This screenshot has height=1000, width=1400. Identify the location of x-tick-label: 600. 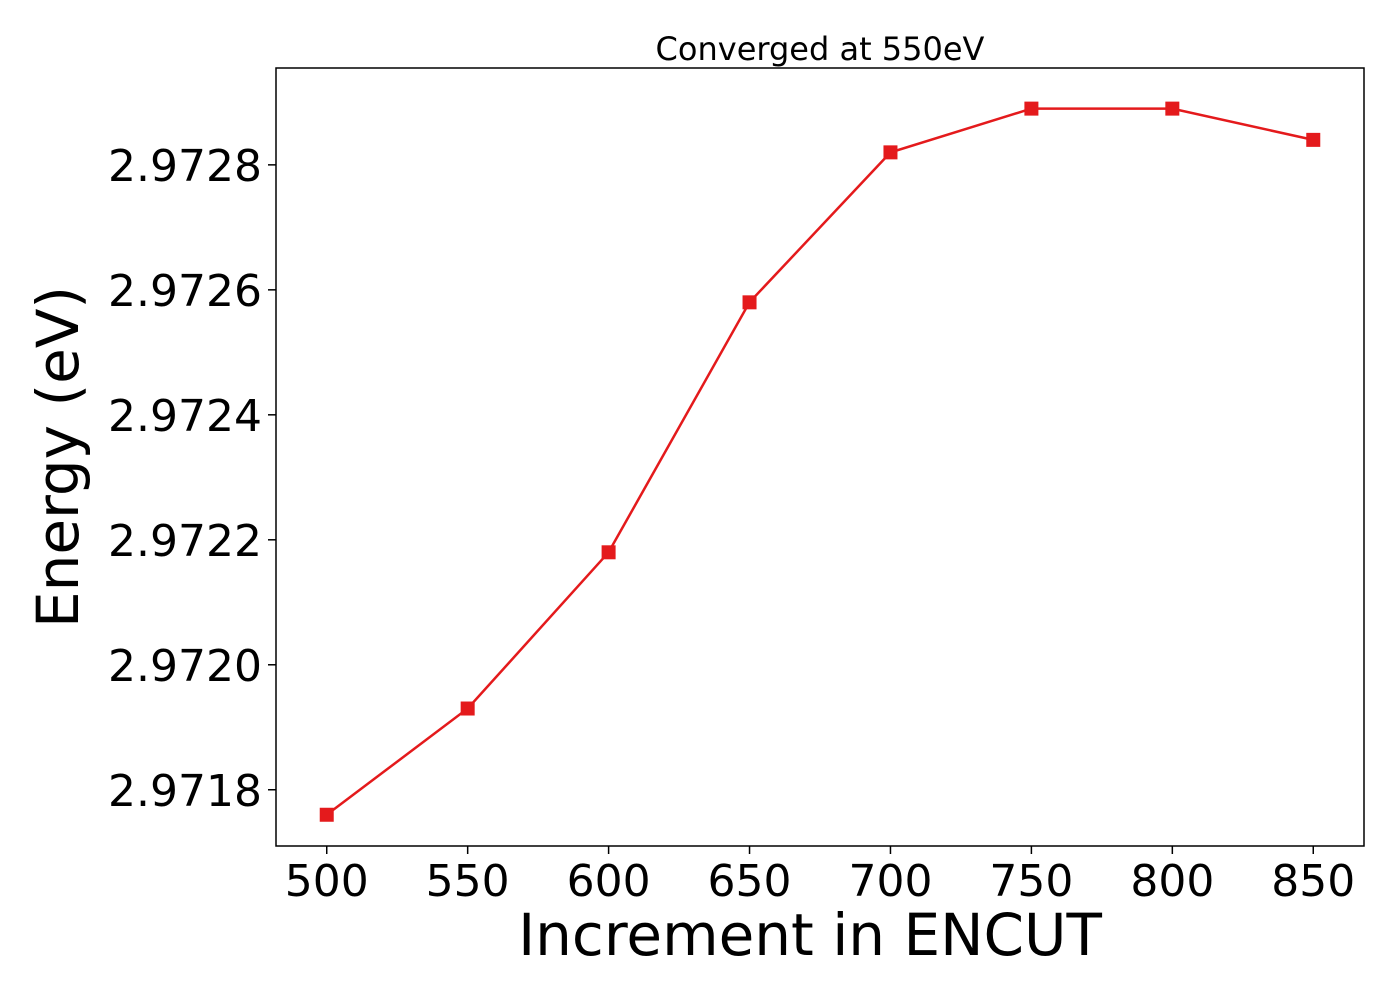
(609, 881).